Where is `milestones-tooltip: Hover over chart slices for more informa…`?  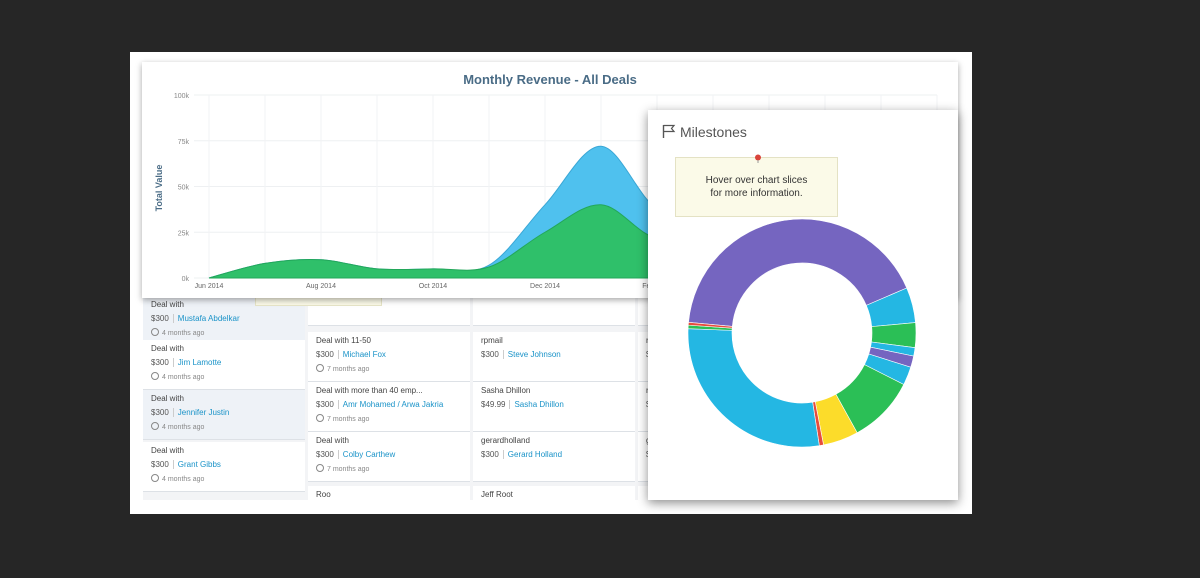 milestones-tooltip: Hover over chart slices for more informa… is located at coordinates (756, 185).